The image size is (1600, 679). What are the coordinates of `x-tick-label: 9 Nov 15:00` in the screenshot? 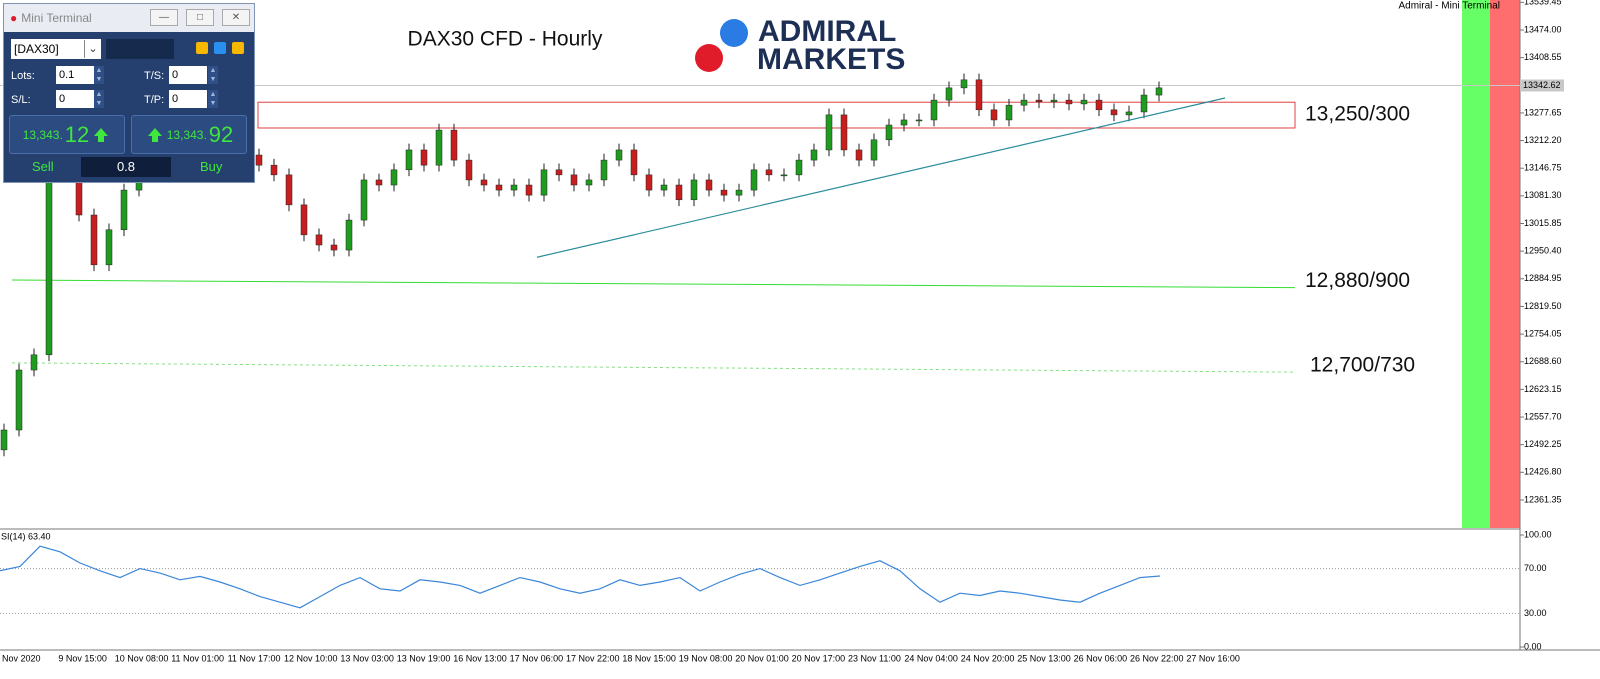 It's located at (82, 658).